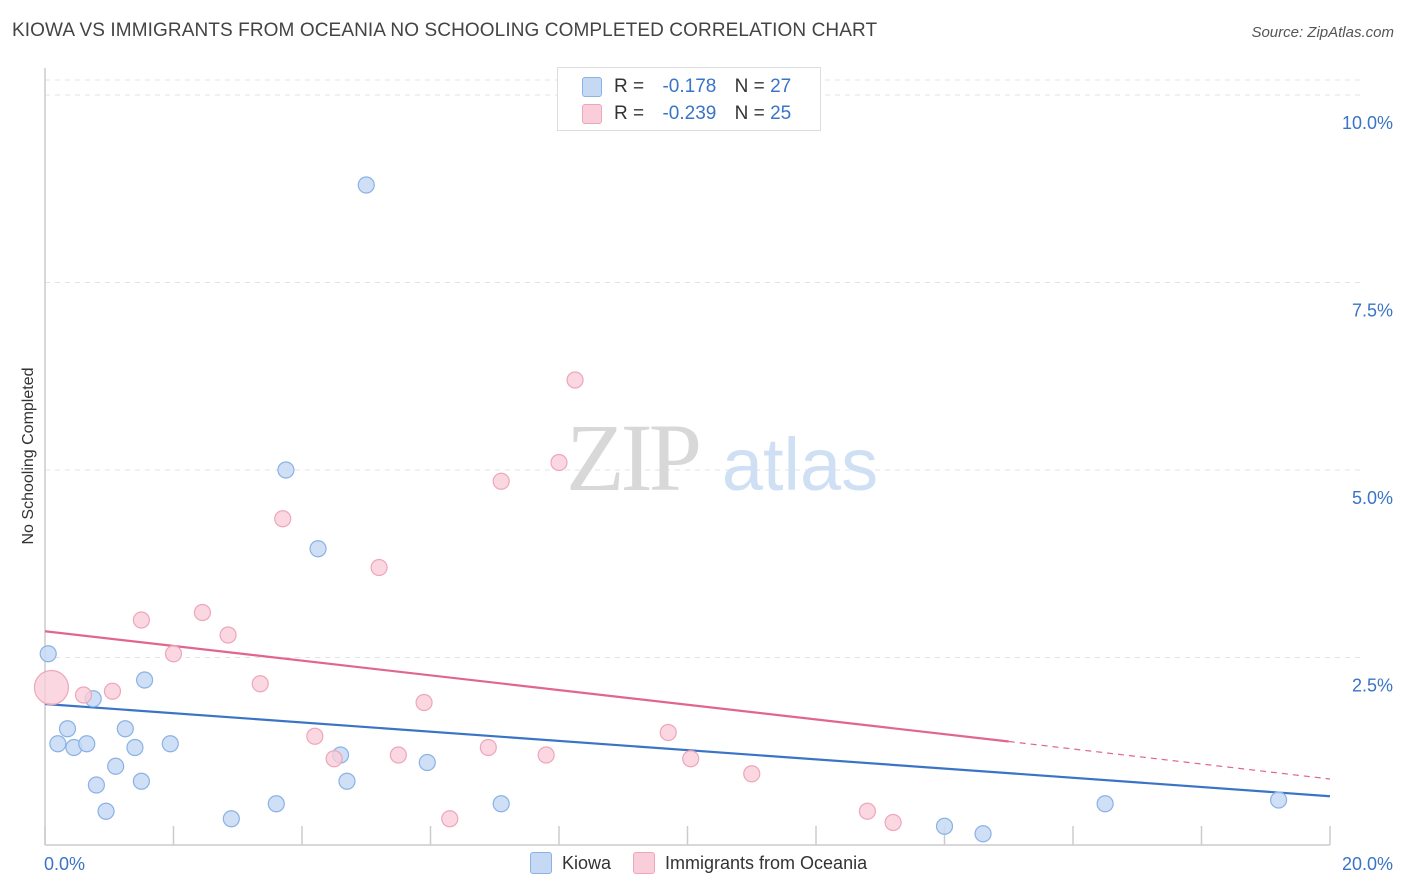 This screenshot has width=1406, height=892. Describe the element at coordinates (1367, 864) in the screenshot. I see `x-tick-label-max: 20.0%` at that location.